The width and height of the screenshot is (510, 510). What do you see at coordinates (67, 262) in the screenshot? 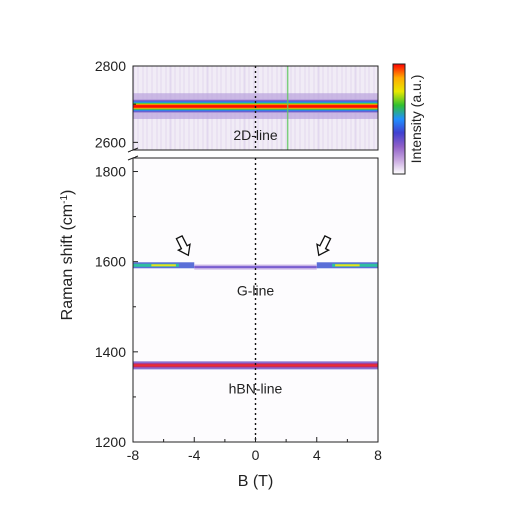
I see `y-axis-title-main: Raman shift (cm` at bounding box center [67, 262].